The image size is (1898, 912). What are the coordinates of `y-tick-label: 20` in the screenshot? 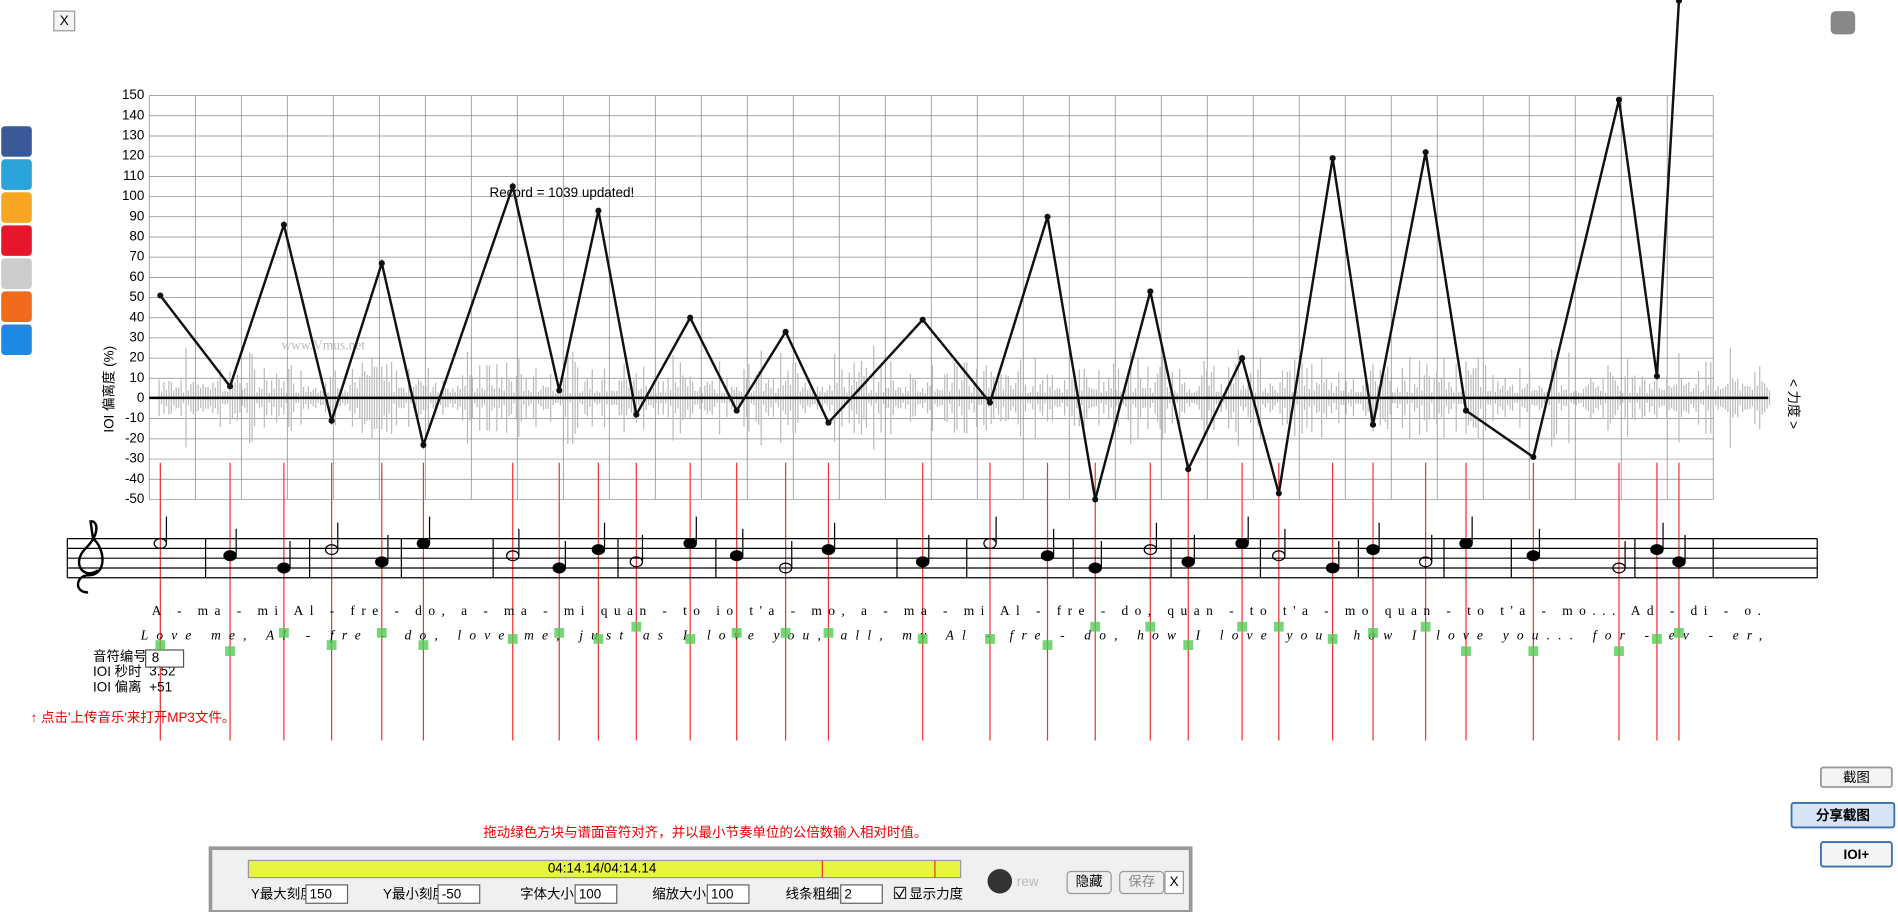 It's located at (136, 357).